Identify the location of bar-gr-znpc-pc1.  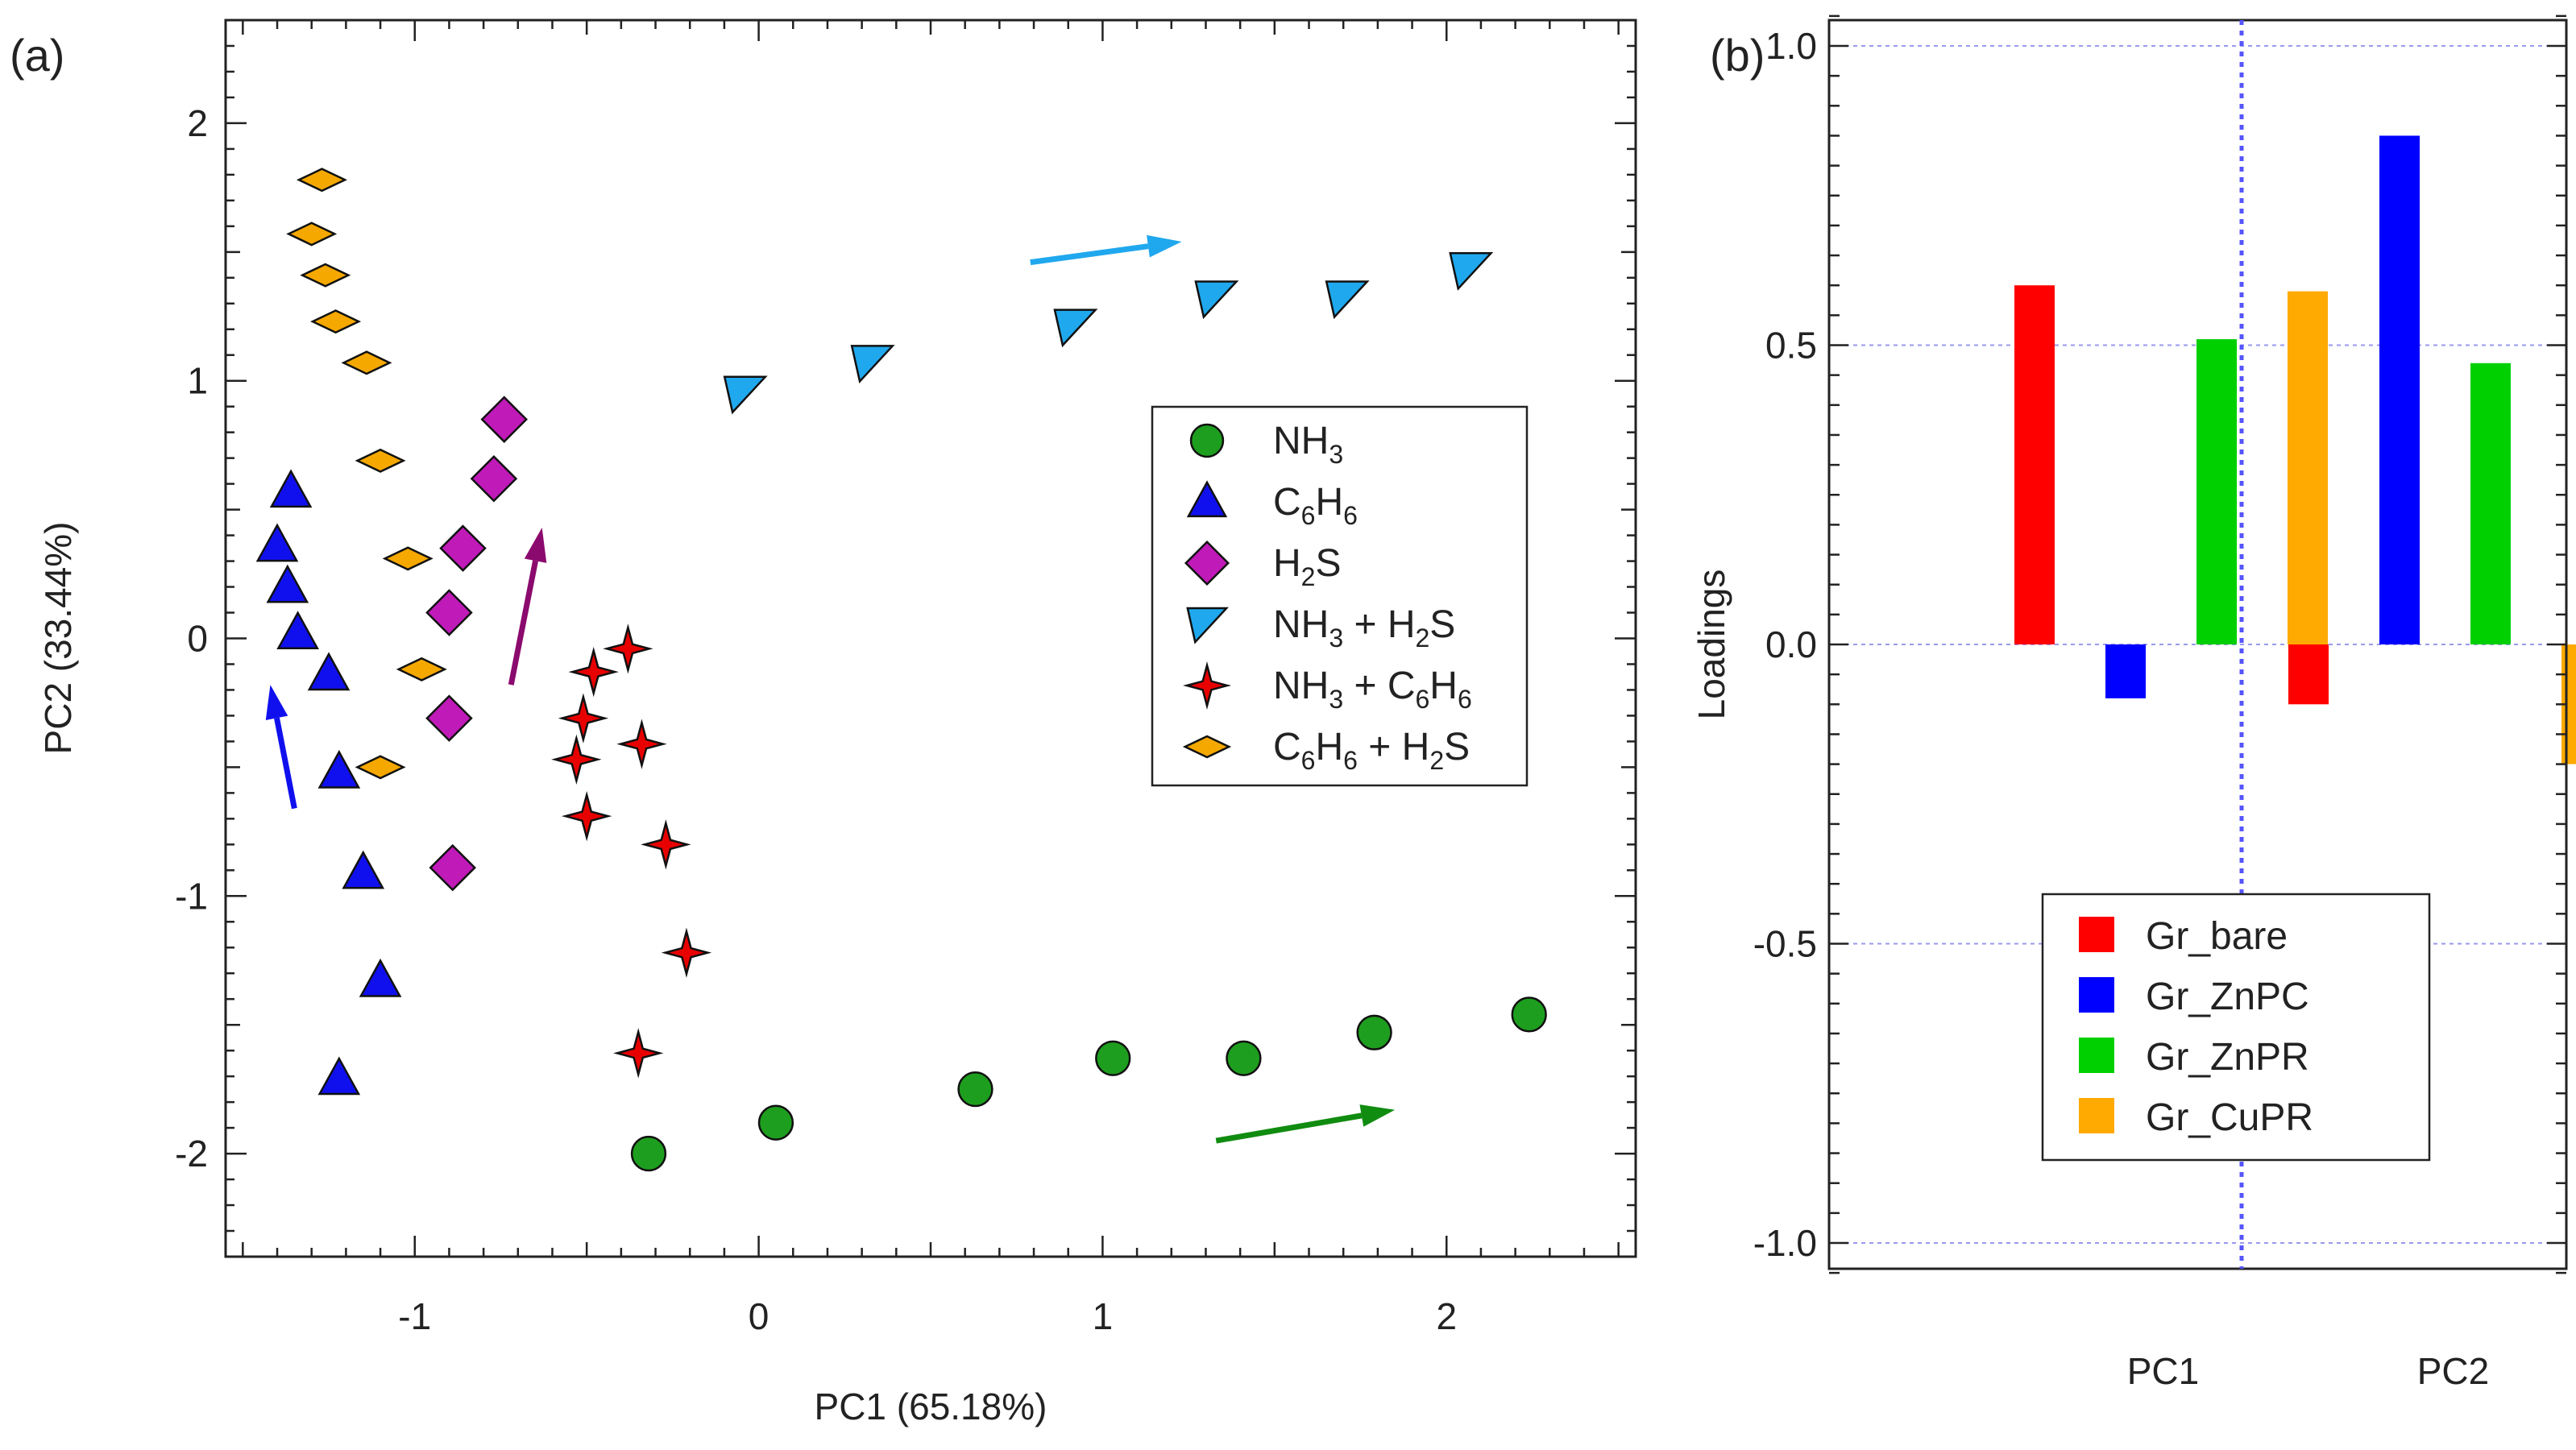
(2125, 671).